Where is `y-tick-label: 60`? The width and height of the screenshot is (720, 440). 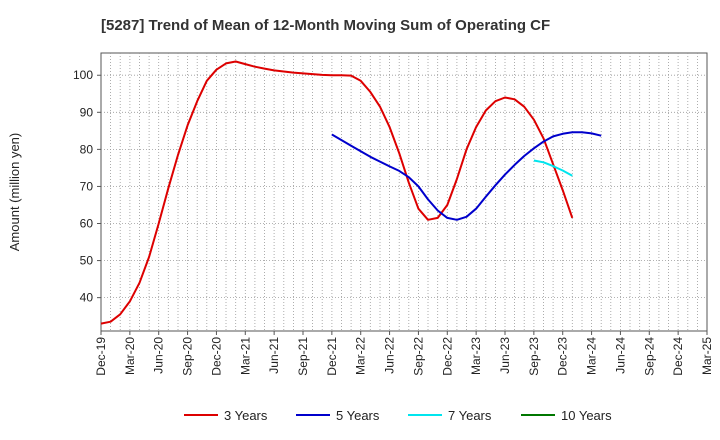
y-tick-label: 60 is located at coordinates (87, 224).